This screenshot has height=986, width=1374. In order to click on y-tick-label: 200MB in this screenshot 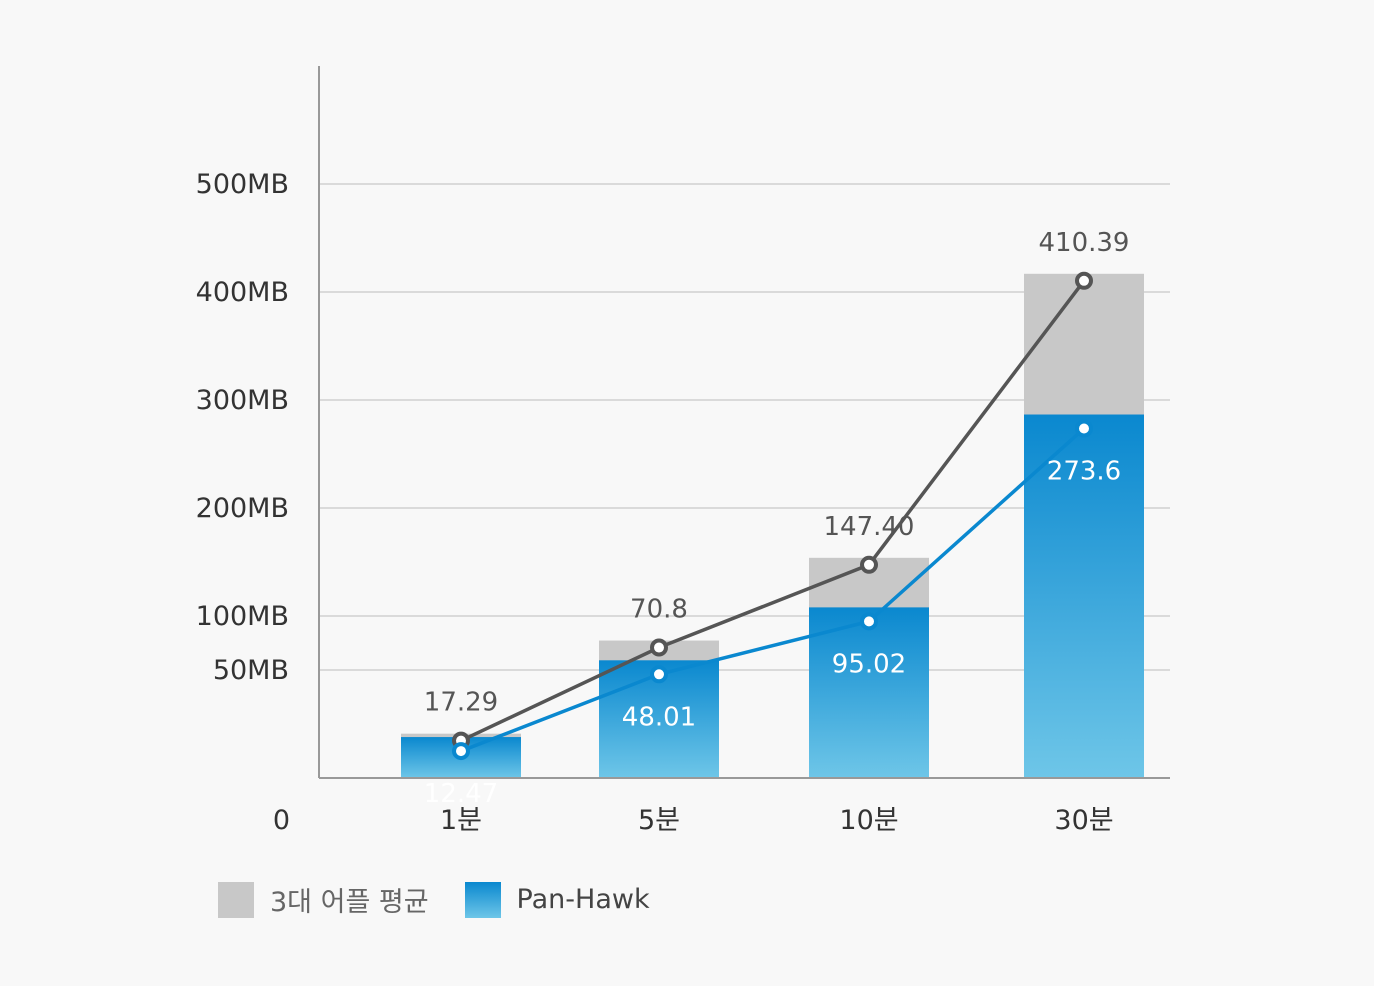, I will do `click(242, 508)`.